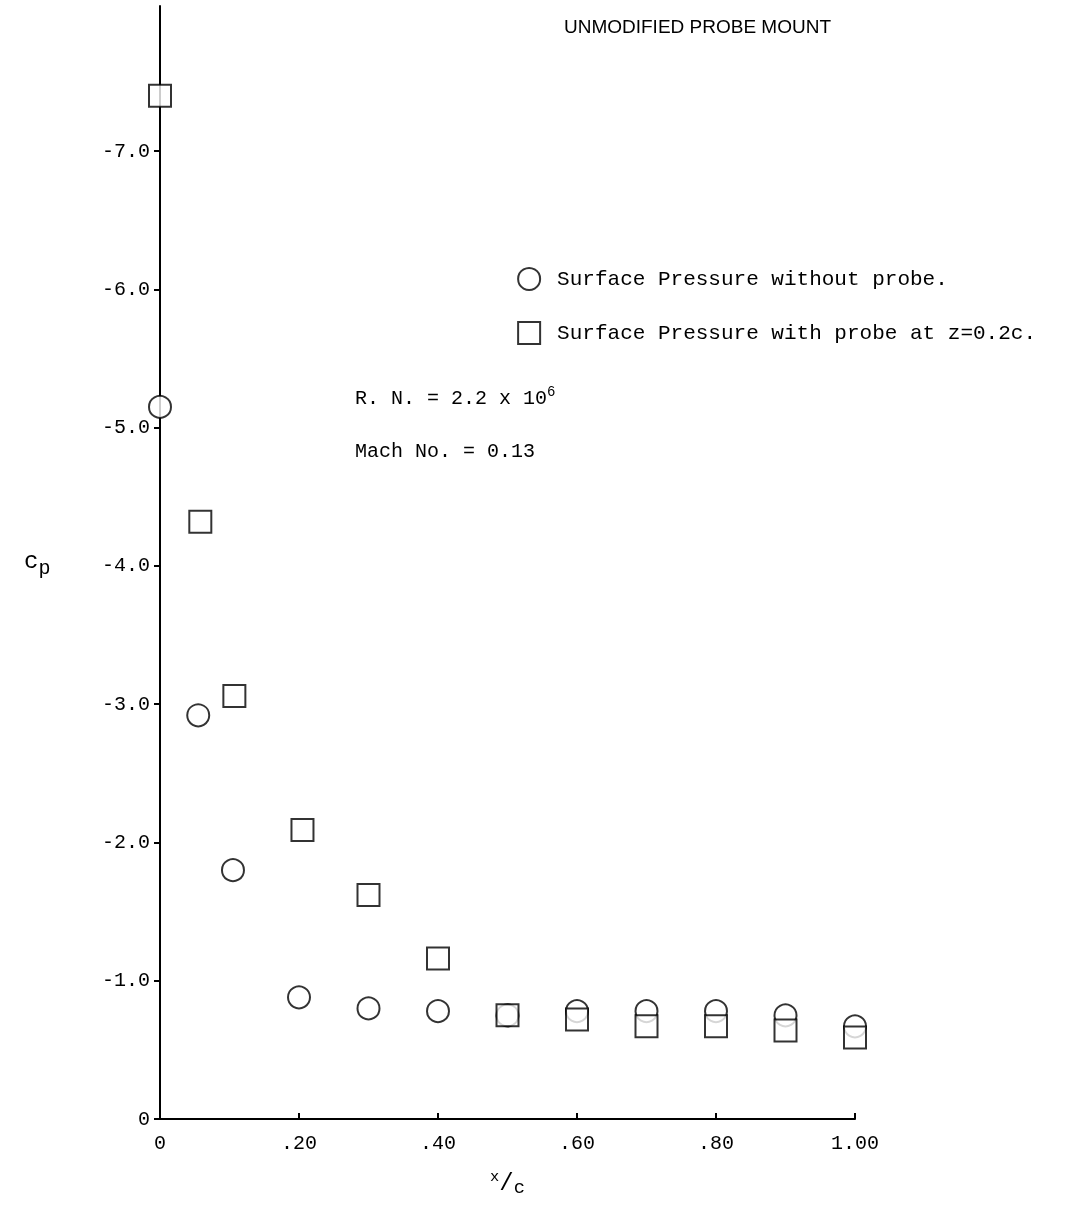 Image resolution: width=1091 pixels, height=1213 pixels. Describe the element at coordinates (445, 451) in the screenshot. I see `annotation: Mach No. = 0.13` at that location.